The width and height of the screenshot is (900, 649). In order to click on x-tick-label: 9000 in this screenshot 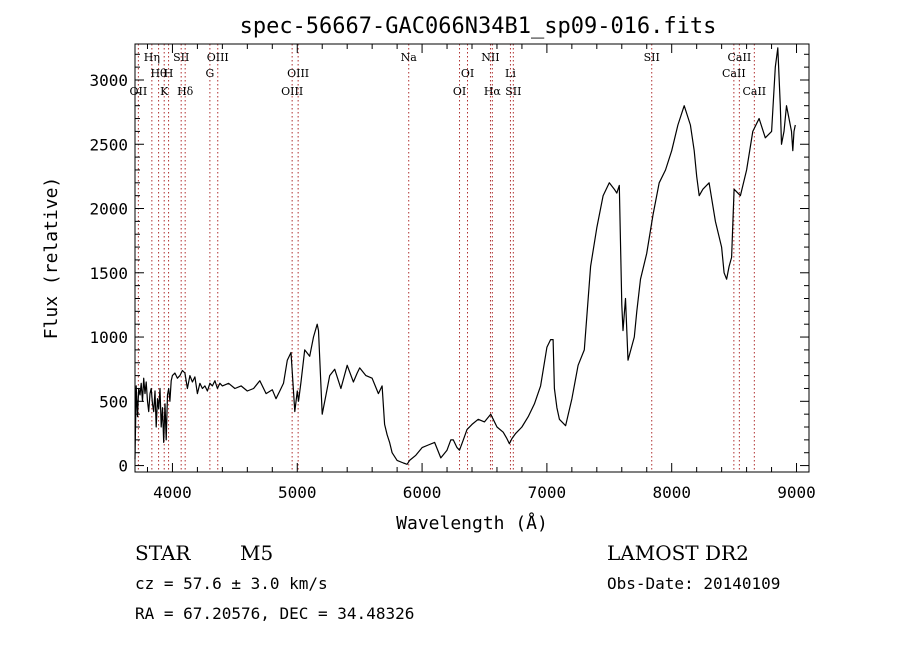, I will do `click(796, 492)`.